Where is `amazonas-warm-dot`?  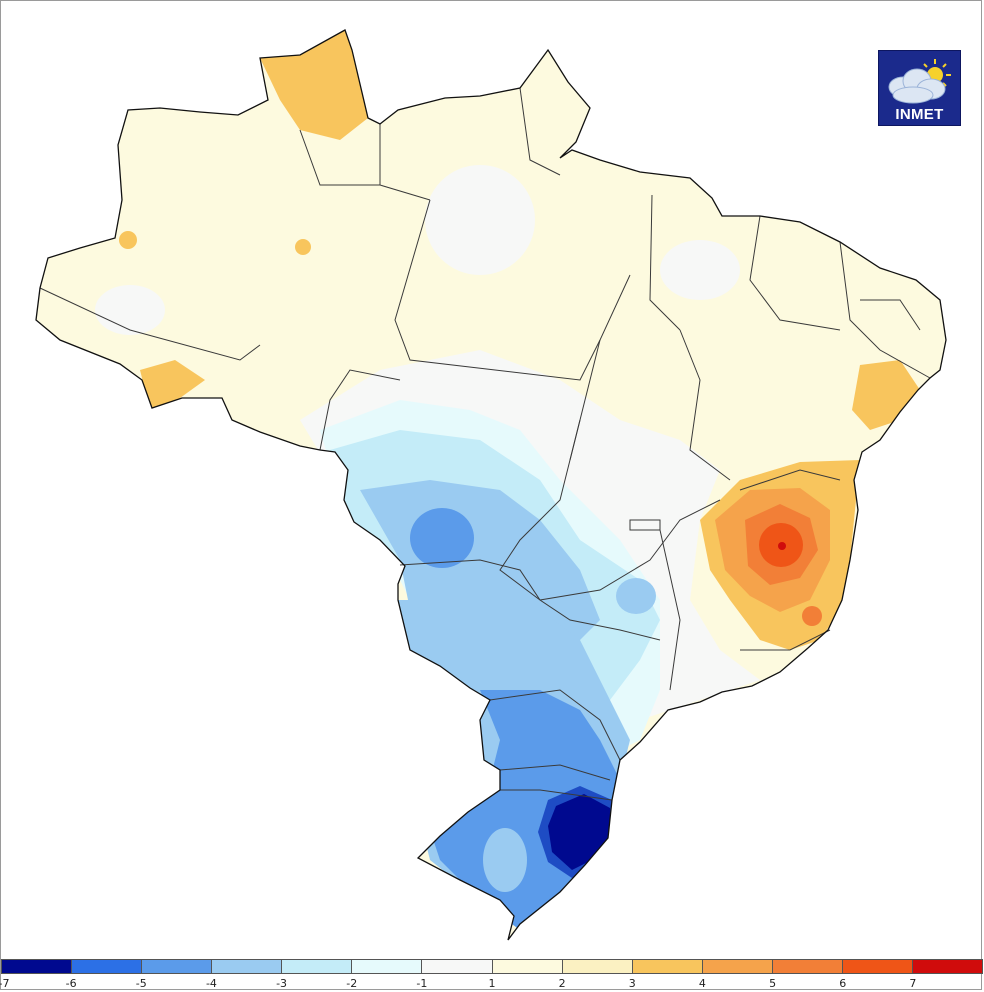
amazonas-warm-dot is located at coordinates (303, 247).